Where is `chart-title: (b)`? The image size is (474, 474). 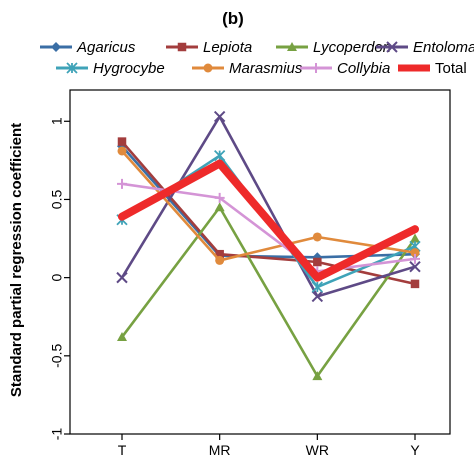 chart-title: (b) is located at coordinates (233, 18).